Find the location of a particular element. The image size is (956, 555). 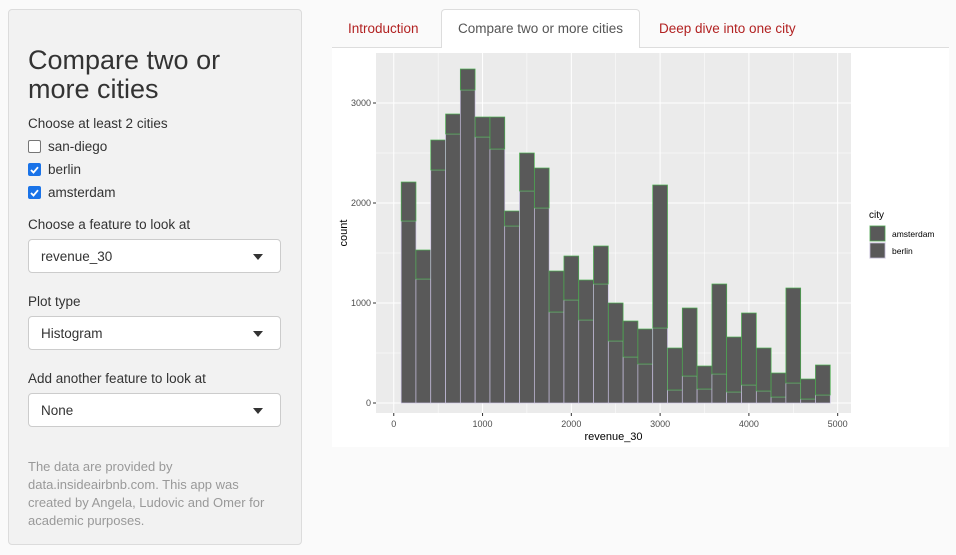

x-tick-label: 2000 is located at coordinates (571, 424).